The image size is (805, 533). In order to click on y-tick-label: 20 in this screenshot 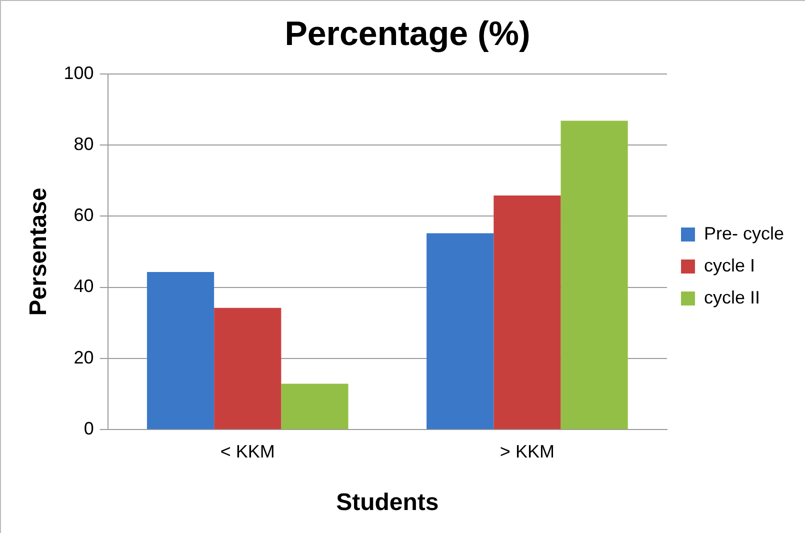, I will do `click(84, 357)`.